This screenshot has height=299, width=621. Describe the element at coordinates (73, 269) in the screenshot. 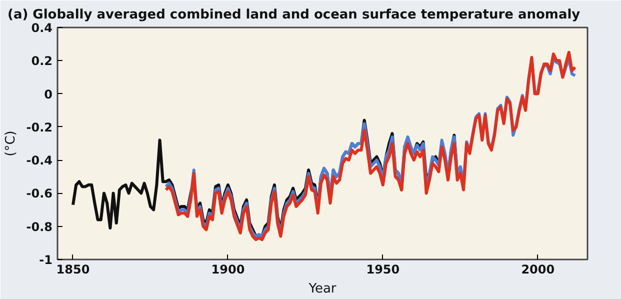

I see `x-tick-label: 1850` at that location.